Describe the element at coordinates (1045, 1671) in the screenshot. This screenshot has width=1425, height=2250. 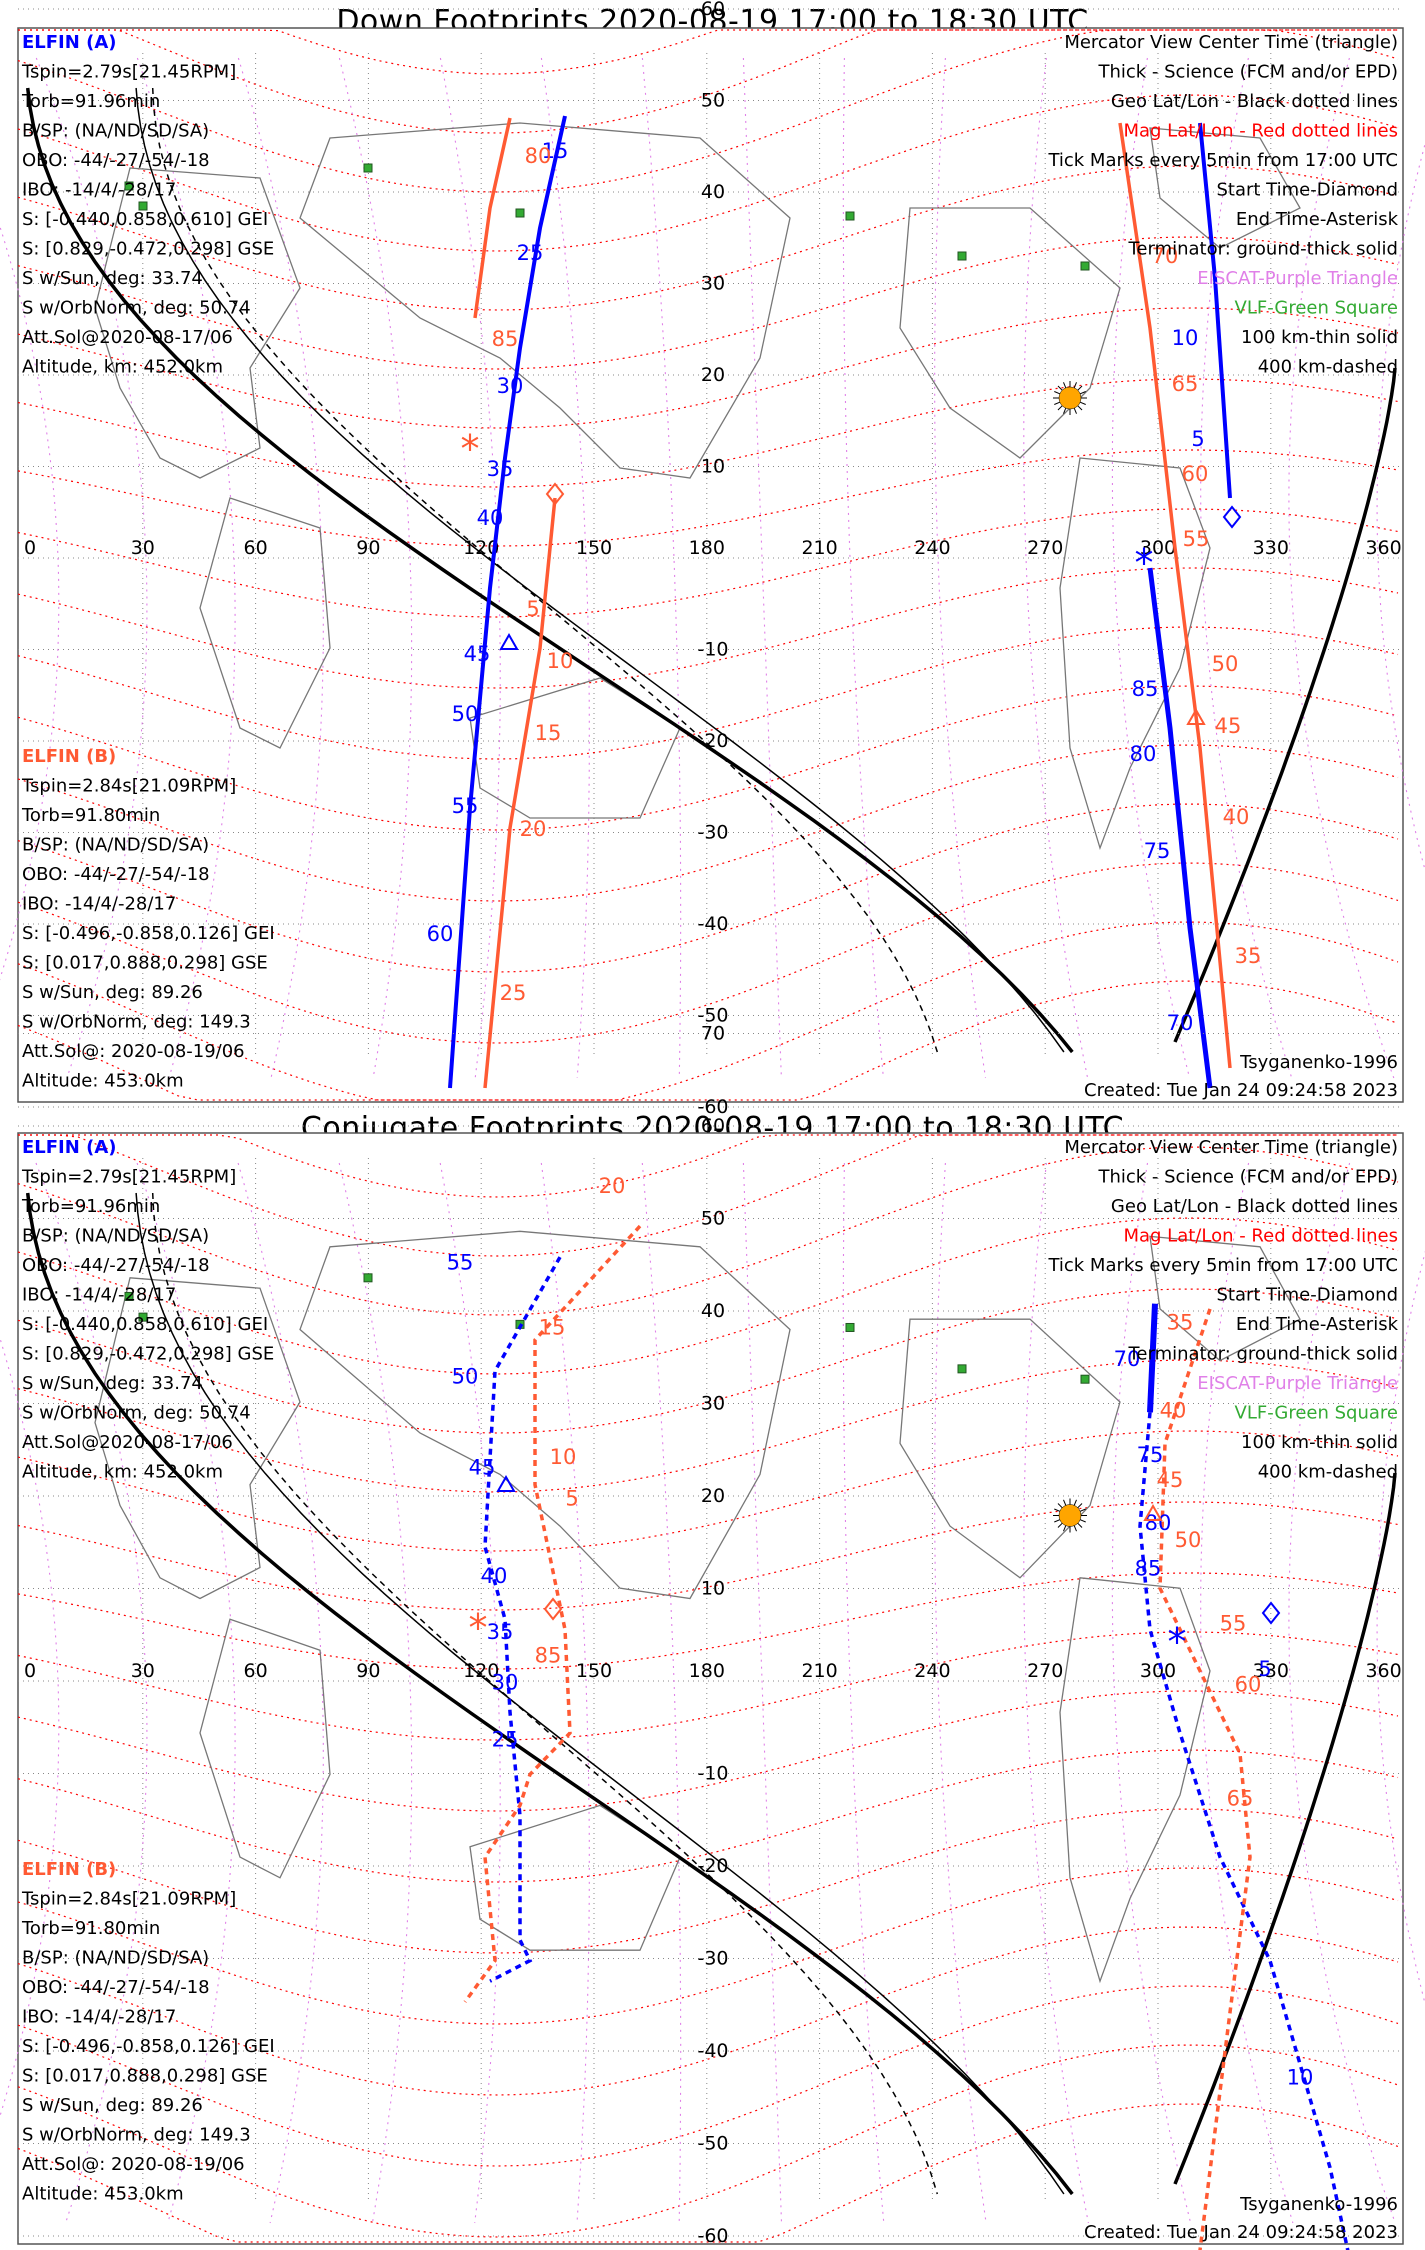
I see `lon-tick-label: 270` at that location.